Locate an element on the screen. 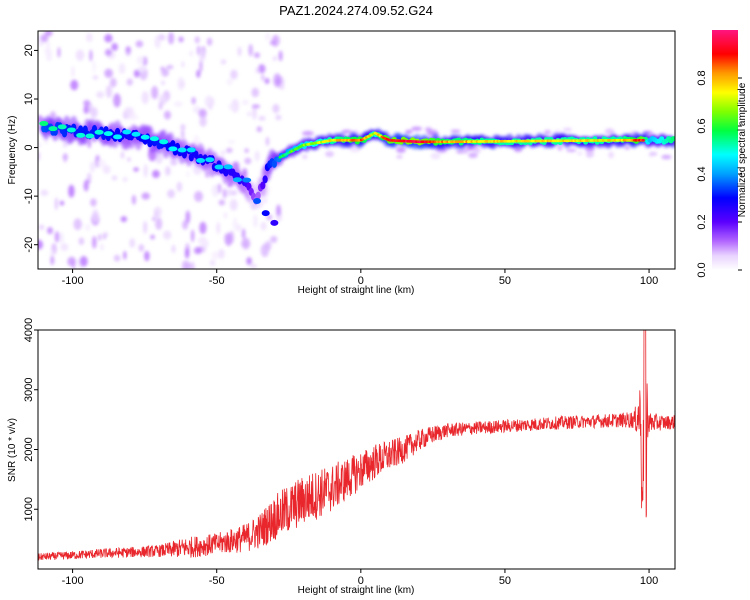 The image size is (750, 600). y-tick-label: 3000 is located at coordinates (29, 390).